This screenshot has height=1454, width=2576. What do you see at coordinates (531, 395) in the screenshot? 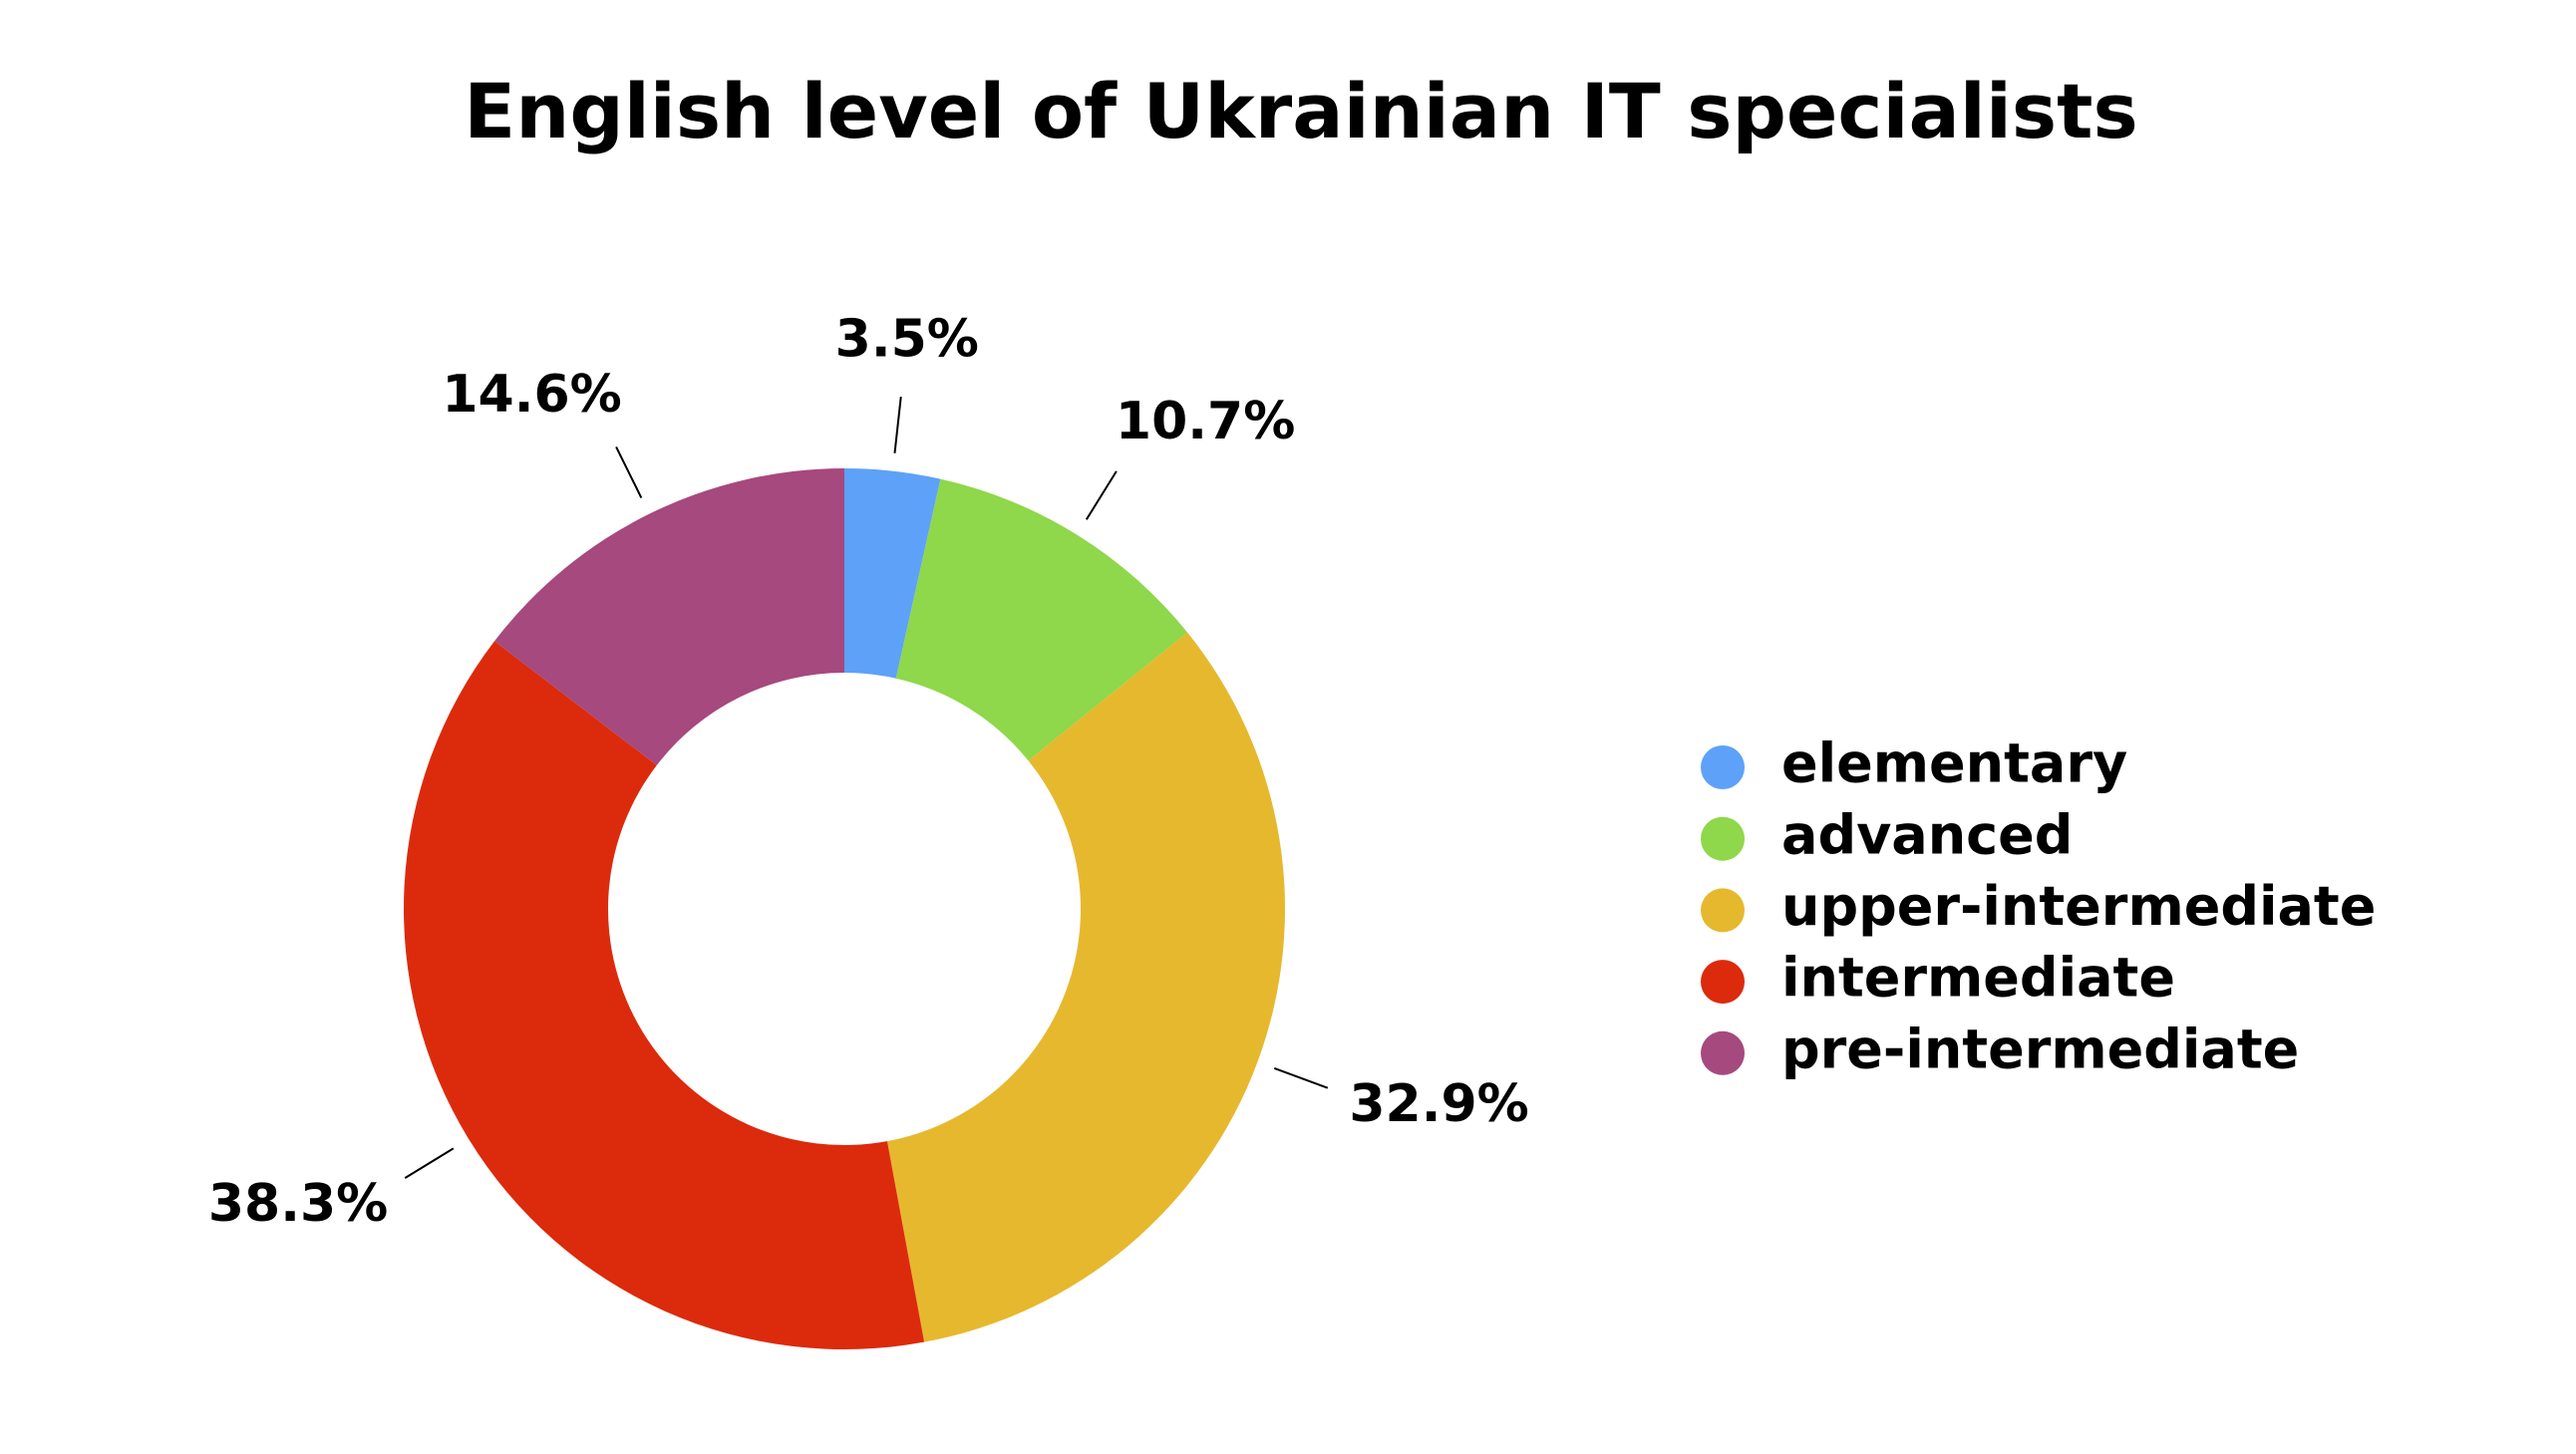
I see `data-label: 14.6%` at bounding box center [531, 395].